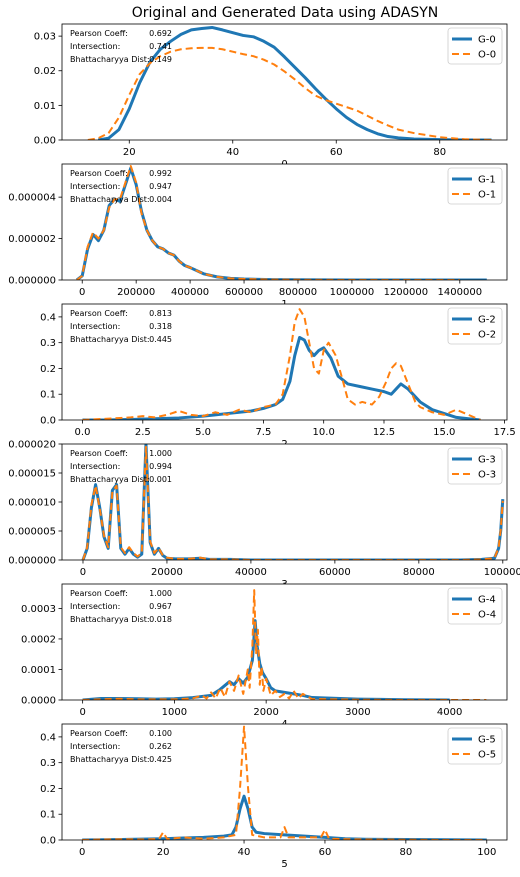 The width and height of the screenshot is (520, 877). Describe the element at coordinates (487, 40) in the screenshot. I see `legend-label: G-0` at that location.